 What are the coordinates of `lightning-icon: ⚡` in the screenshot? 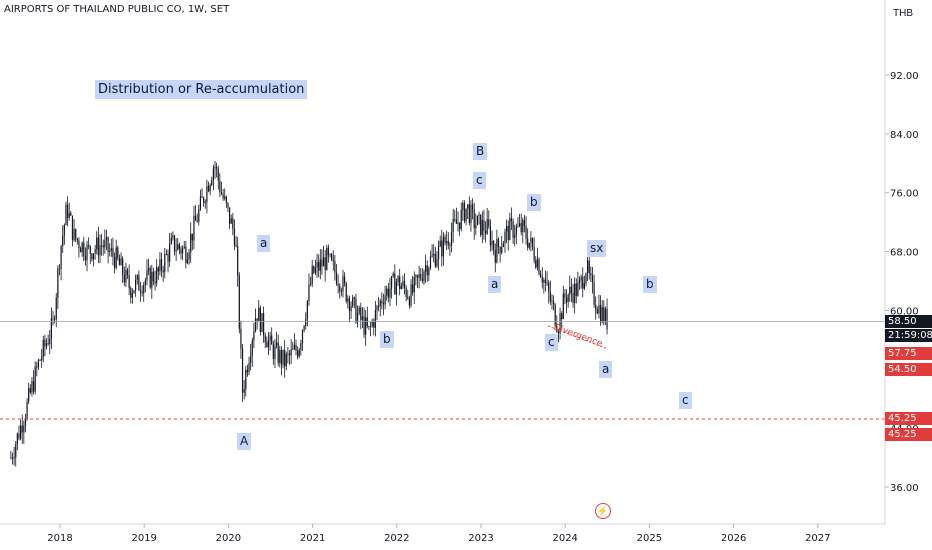 It's located at (603, 511).